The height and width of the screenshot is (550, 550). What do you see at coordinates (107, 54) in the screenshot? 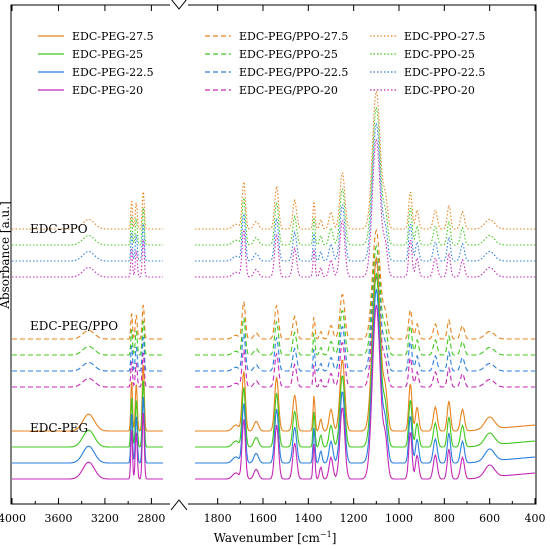
I see `legend-label: EDC-PEG-25` at bounding box center [107, 54].